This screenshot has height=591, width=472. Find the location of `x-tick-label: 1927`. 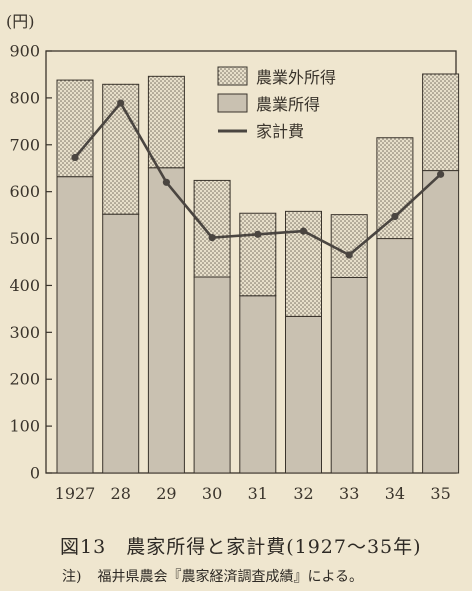

x-tick-label: 1927 is located at coordinates (75, 493).